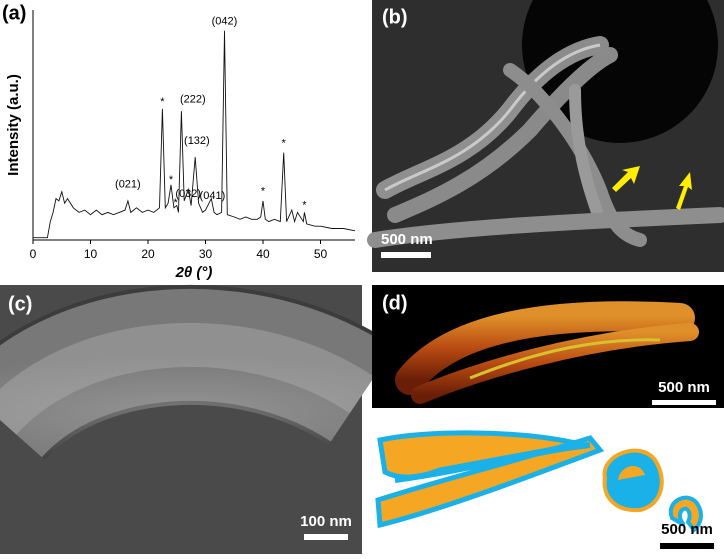 This screenshot has height=559, width=724. What do you see at coordinates (197, 141) in the screenshot?
I see `peak-annotation: (132)` at bounding box center [197, 141].